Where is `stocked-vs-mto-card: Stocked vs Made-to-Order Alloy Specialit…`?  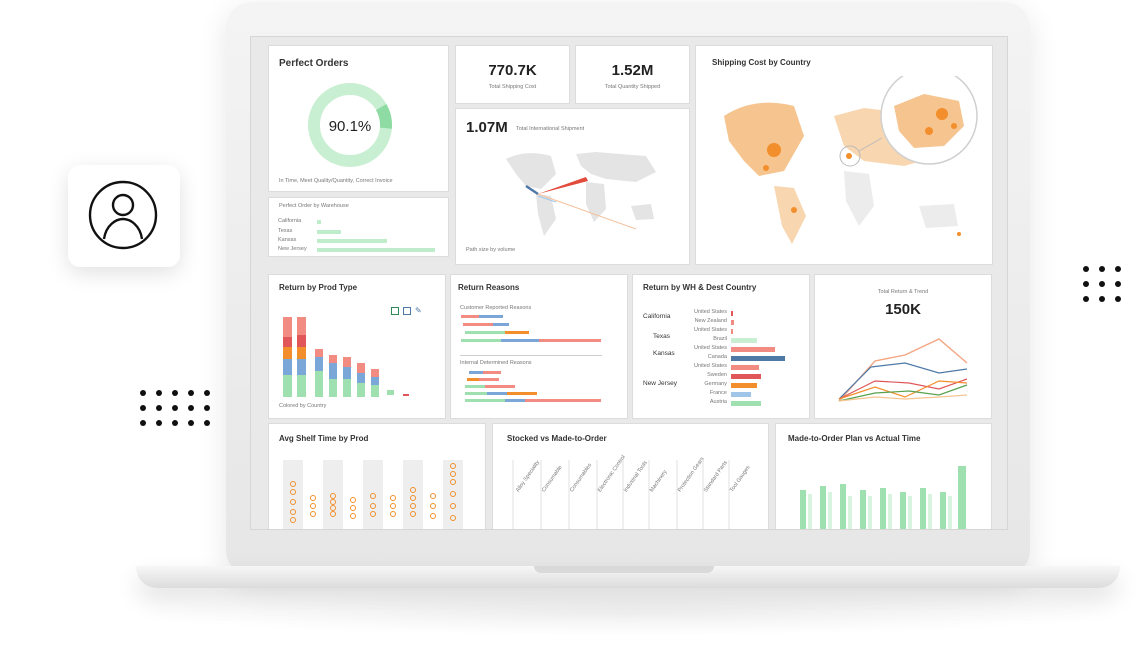 stocked-vs-mto-card: Stocked vs Made-to-Order Alloy Specialit… is located at coordinates (630, 476).